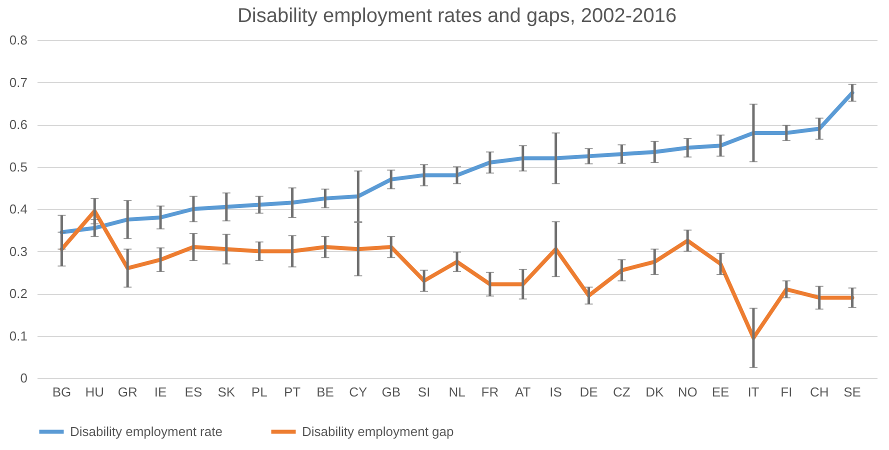 This screenshot has height=450, width=889. Describe the element at coordinates (292, 392) in the screenshot. I see `x-tick-label: PT` at that location.